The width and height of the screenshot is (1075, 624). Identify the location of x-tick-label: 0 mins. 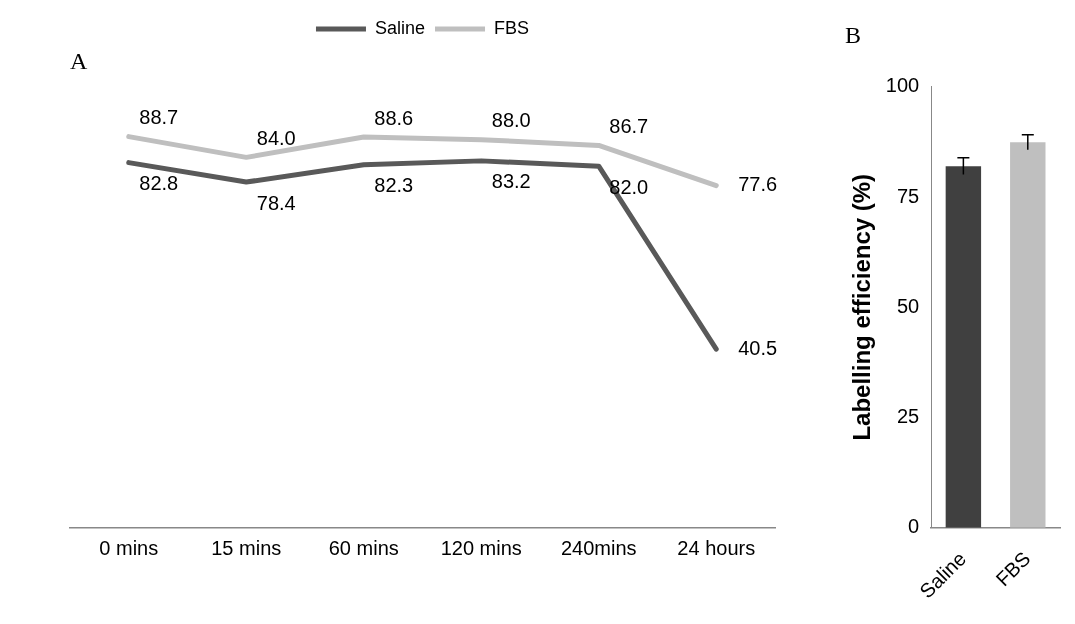
(129, 548).